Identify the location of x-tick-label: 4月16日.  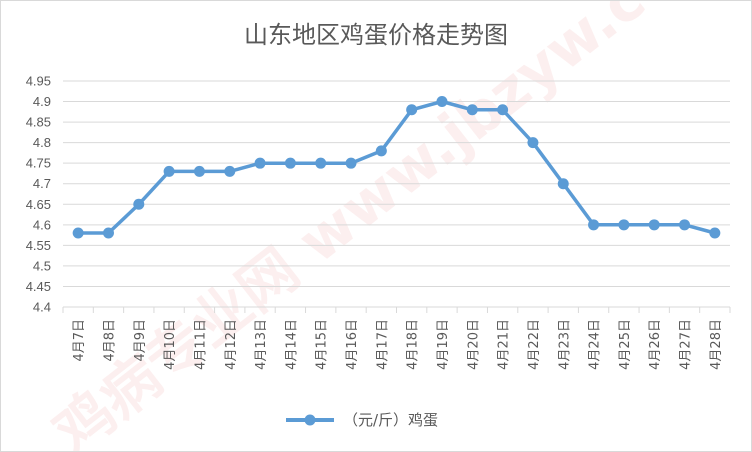
(352, 344).